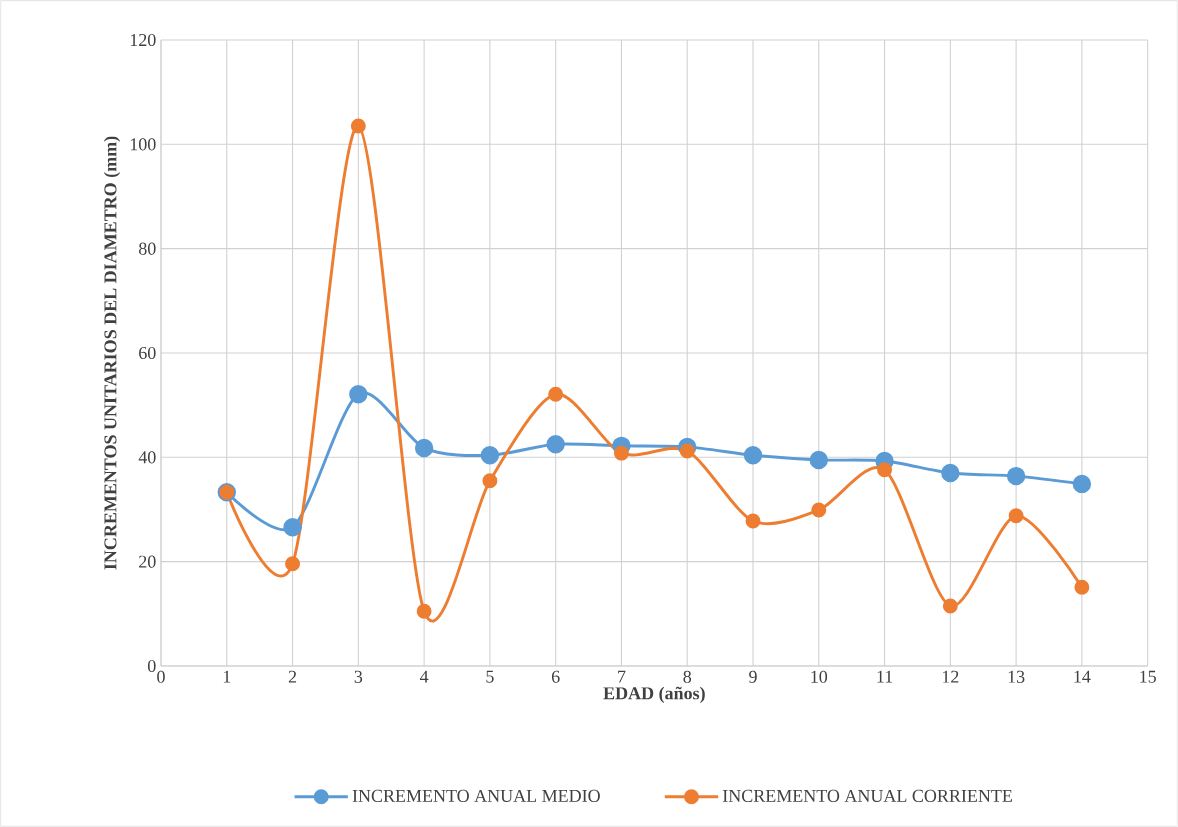 The image size is (1178, 827). Describe the element at coordinates (147, 353) in the screenshot. I see `y-tick-label: 60` at that location.